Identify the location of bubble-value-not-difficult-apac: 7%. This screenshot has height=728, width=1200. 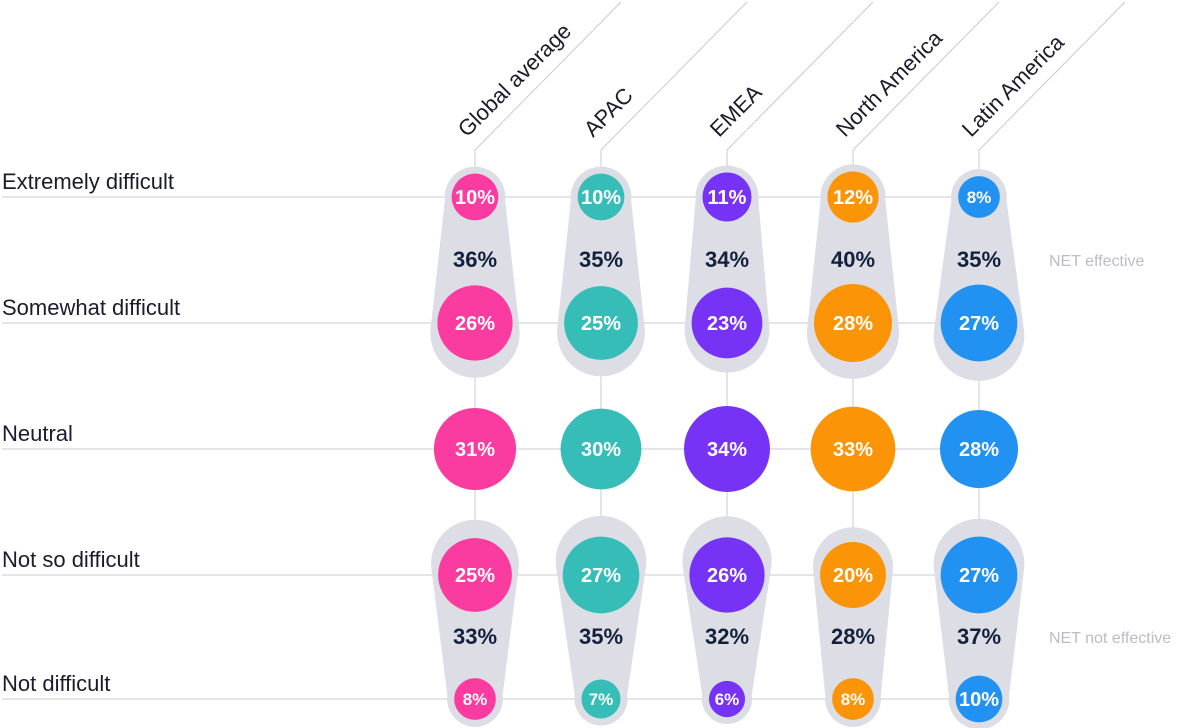
(601, 699).